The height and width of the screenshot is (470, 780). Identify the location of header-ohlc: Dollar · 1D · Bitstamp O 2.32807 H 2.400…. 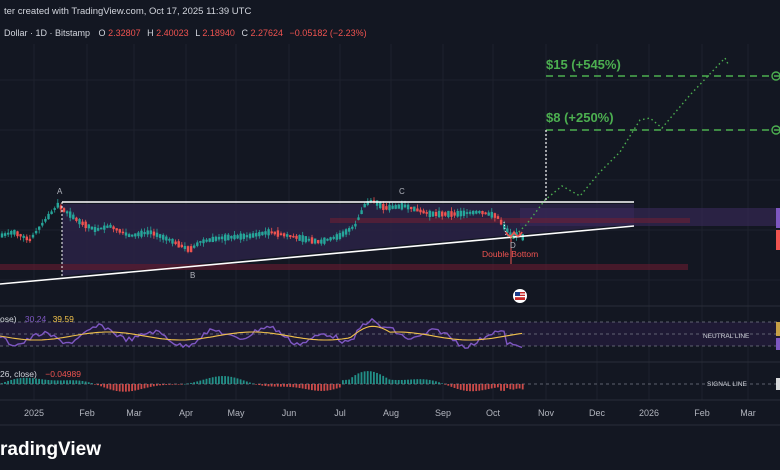
(185, 33).